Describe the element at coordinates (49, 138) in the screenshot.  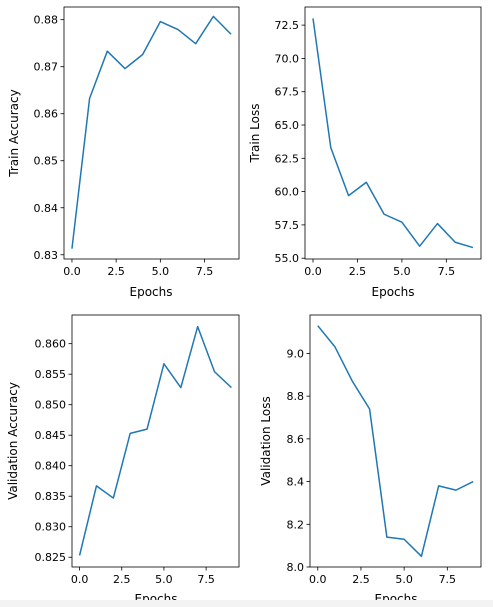
I see `y-ticks: 0.83 0.84 0.85 0.86 0.87 0.88` at that location.